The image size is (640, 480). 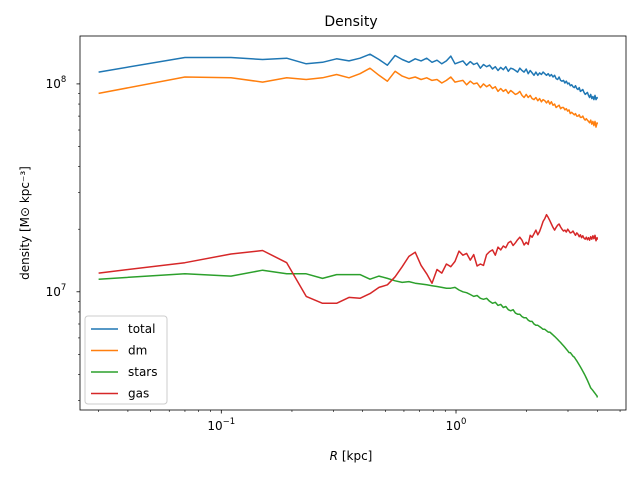 I want to click on y-tick-label: 10⁷, so click(x=56, y=291).